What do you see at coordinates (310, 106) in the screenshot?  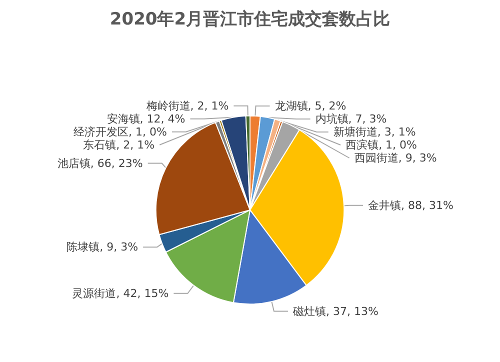 I see `slice-label: 龙湖镇, 5, 2%` at bounding box center [310, 106].